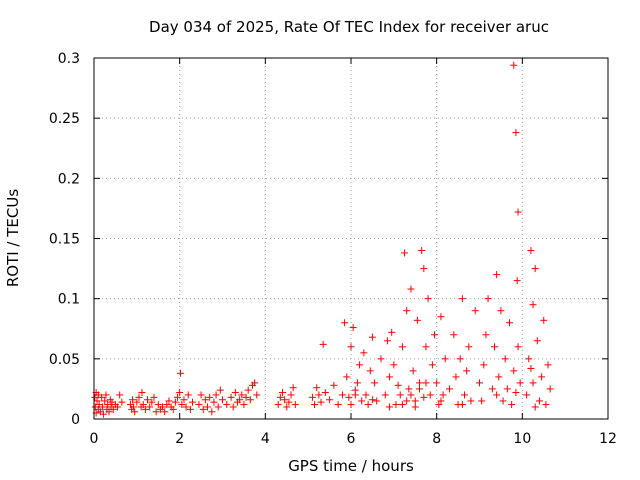 The width and height of the screenshot is (640, 480). What do you see at coordinates (351, 466) in the screenshot?
I see `x-axis-label: GPS time / hours` at bounding box center [351, 466].